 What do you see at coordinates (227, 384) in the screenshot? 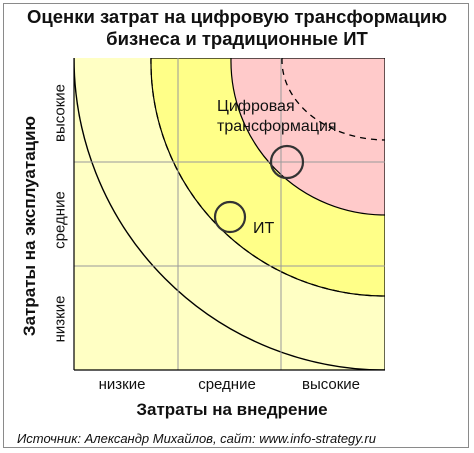
I see `x-tick-medium: средние` at bounding box center [227, 384].